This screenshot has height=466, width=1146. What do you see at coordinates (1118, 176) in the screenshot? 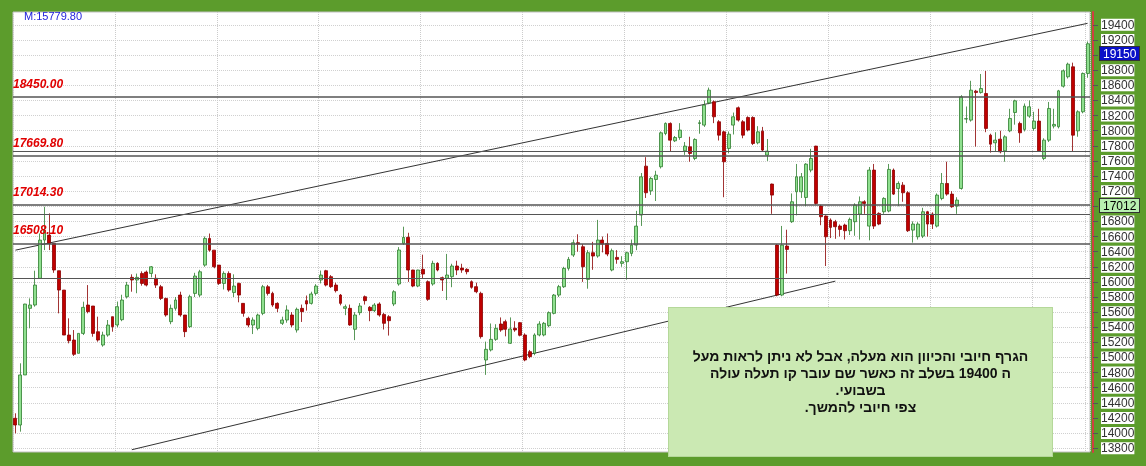
I see `y-tick-label: 17400` at bounding box center [1118, 176].